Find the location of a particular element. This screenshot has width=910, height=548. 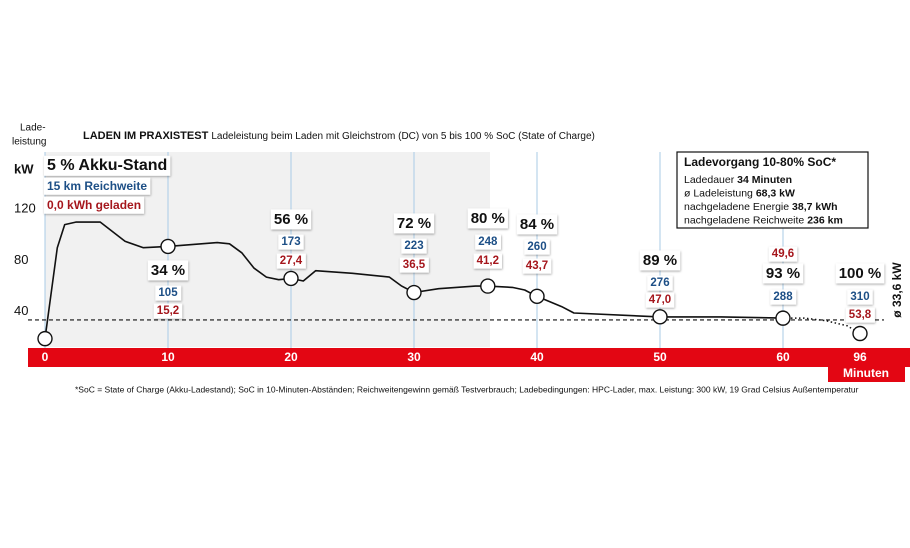

range-label: 105 is located at coordinates (168, 293).